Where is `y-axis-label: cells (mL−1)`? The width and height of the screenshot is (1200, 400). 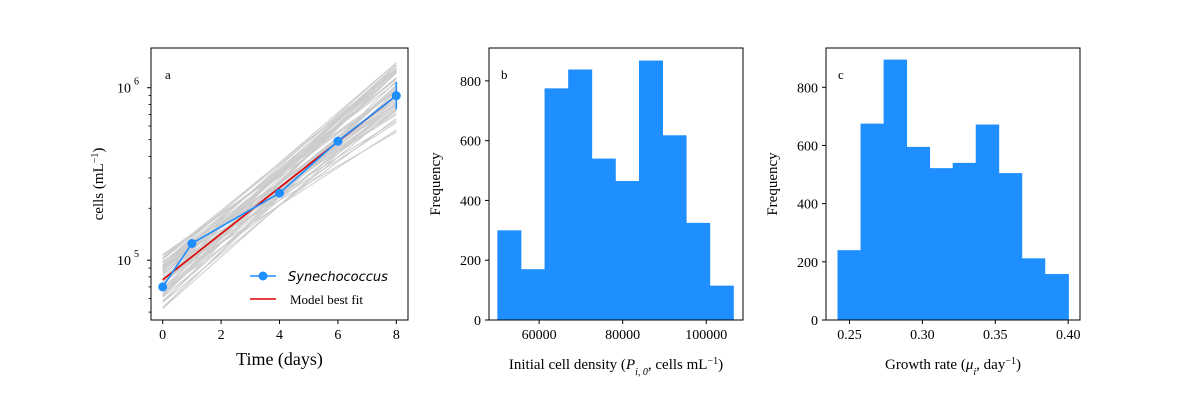 y-axis-label: cells (mL−1) is located at coordinates (99, 184).